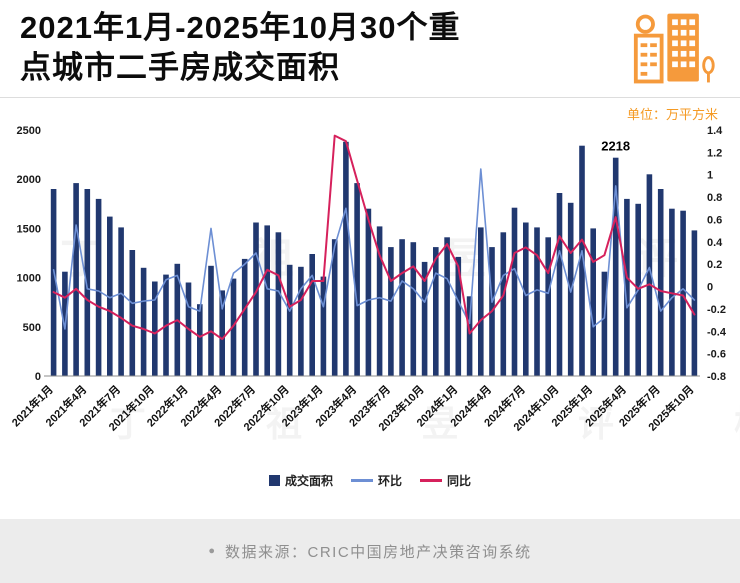 This screenshot has height=583, width=740. Describe the element at coordinates (615, 146) in the screenshot. I see `svg-text: 2218` at that location.